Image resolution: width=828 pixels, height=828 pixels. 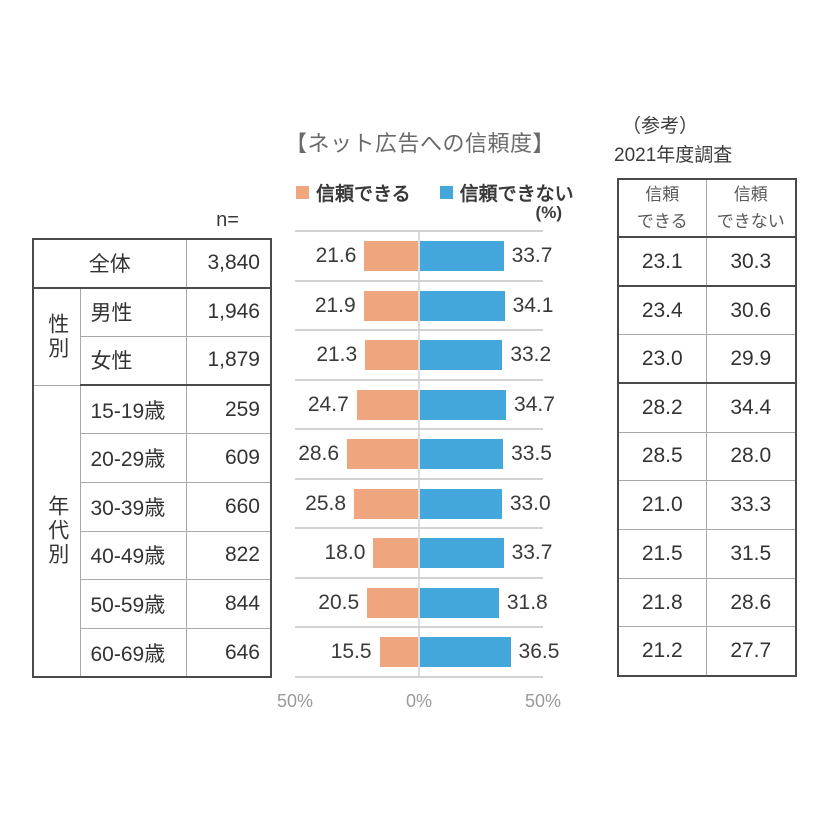 What do you see at coordinates (109, 263) in the screenshot?
I see `category-label: 全体` at bounding box center [109, 263].